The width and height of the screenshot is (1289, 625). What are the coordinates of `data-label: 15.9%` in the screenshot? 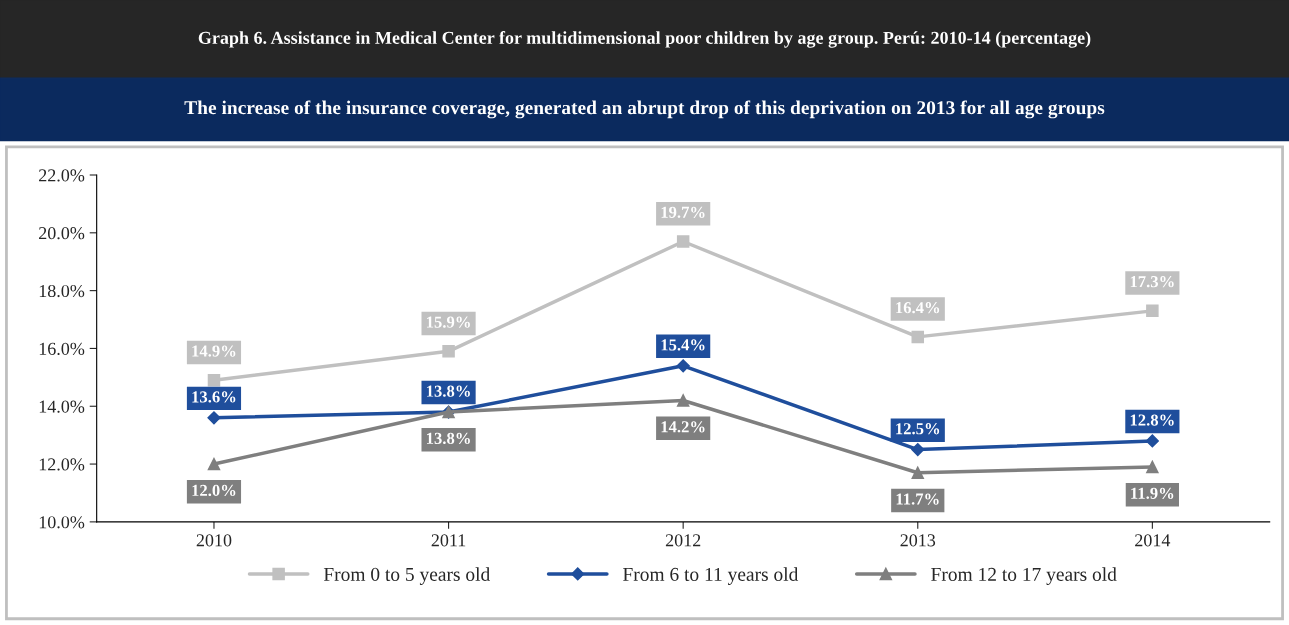 It's located at (448, 322).